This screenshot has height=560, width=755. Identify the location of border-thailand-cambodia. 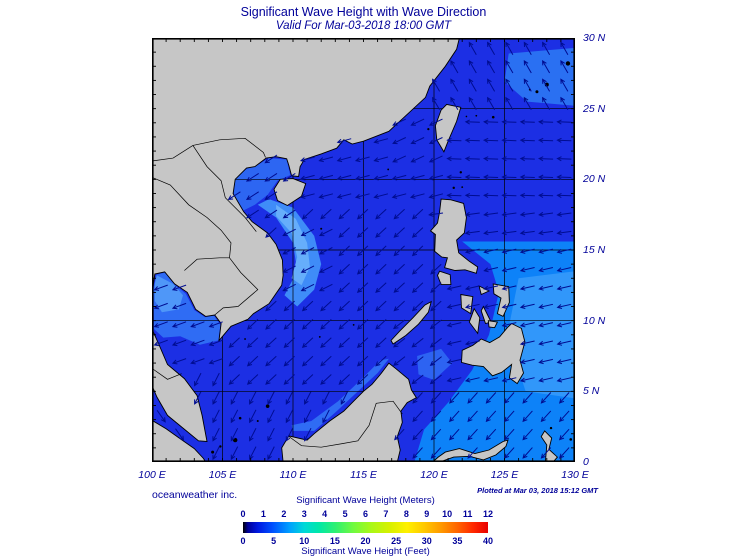
(207, 264).